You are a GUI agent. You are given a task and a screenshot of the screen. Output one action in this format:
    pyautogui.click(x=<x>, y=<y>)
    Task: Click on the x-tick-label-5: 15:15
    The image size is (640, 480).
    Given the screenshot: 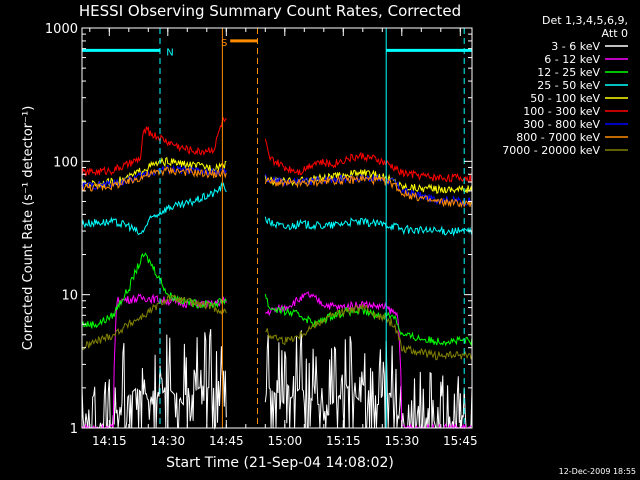 What is the action you would take?
    pyautogui.click(x=343, y=441)
    